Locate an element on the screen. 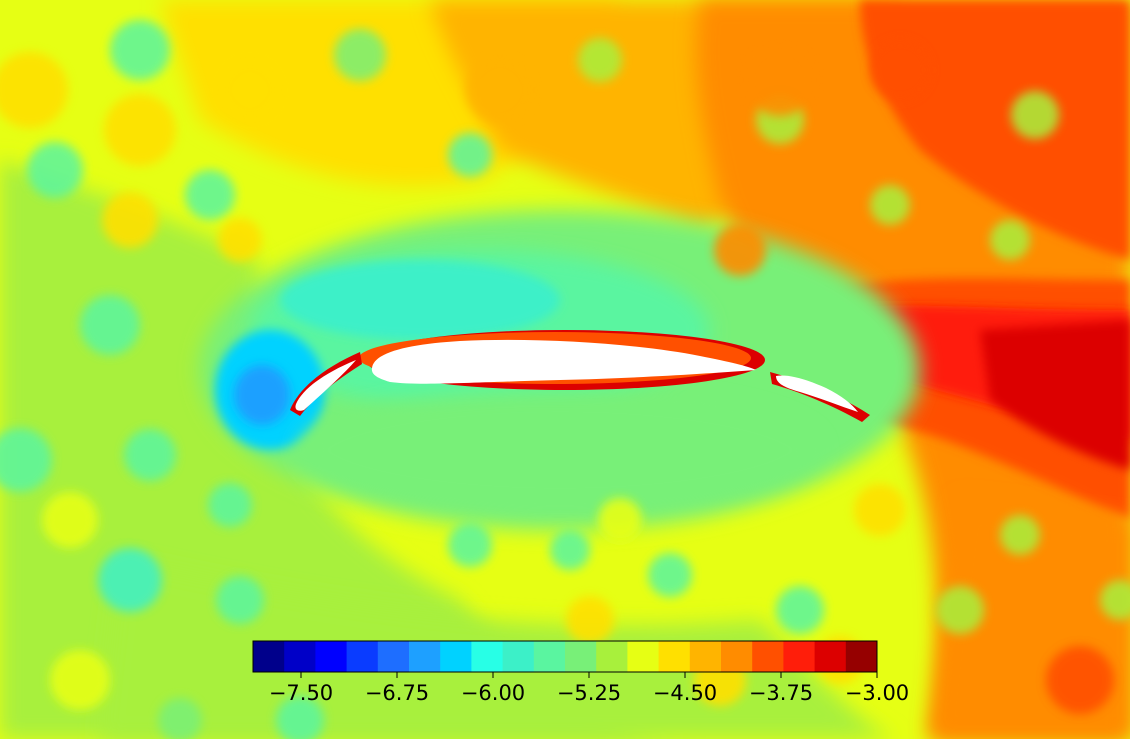  colorbar-tick-label: −7.50 is located at coordinates (301, 693).